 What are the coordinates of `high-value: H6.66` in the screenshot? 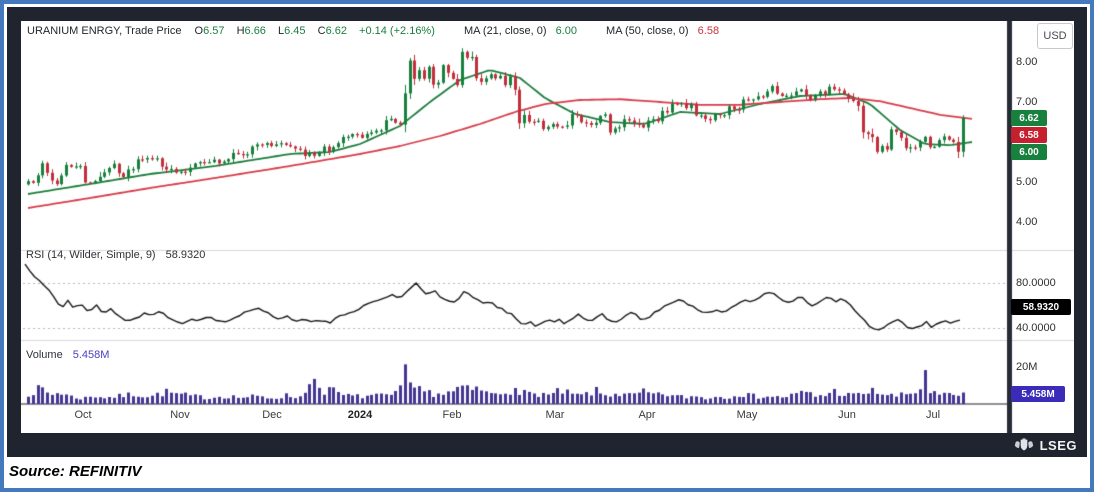 It's located at (251, 31).